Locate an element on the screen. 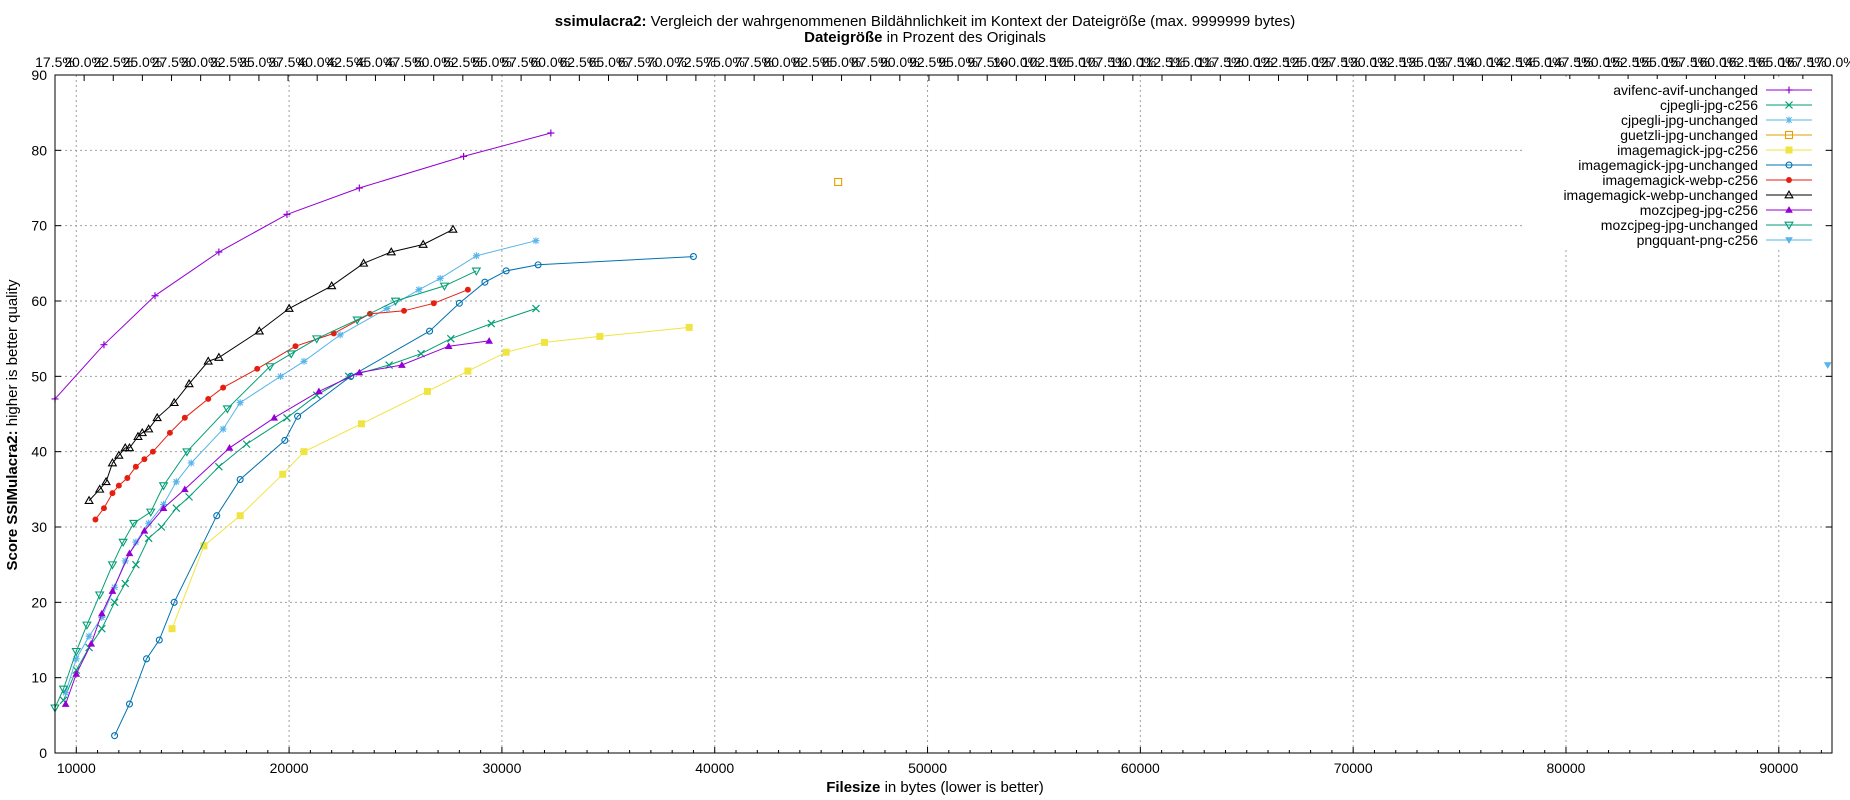 This screenshot has height=800, width=1850. x2-tick-label: 130.0% is located at coordinates (1365, 62).